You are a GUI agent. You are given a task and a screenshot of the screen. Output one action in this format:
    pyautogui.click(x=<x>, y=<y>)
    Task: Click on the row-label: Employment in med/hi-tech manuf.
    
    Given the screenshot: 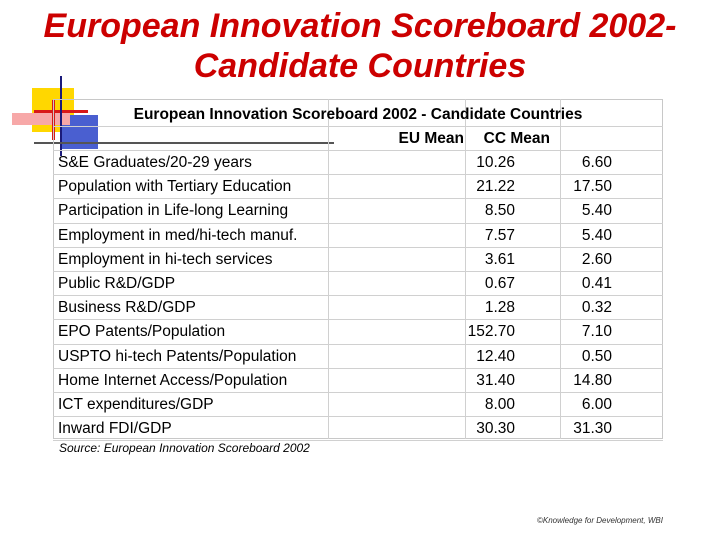 What is the action you would take?
    pyautogui.click(x=178, y=235)
    